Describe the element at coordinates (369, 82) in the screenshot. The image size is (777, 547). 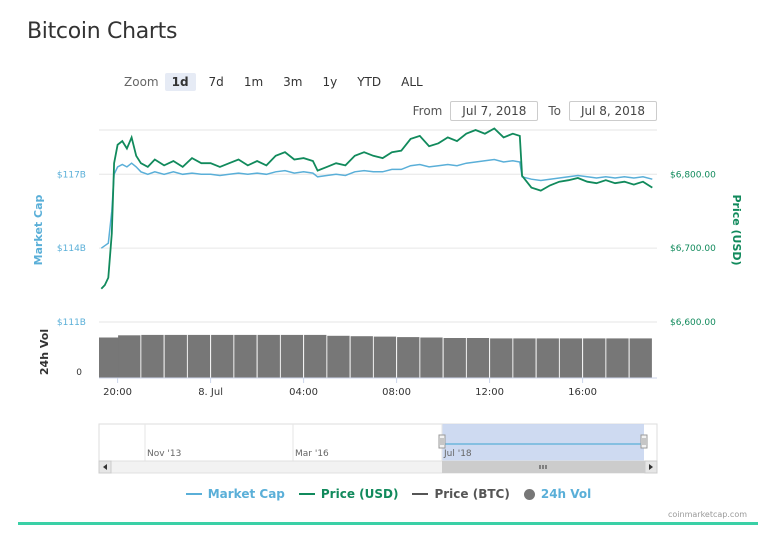
I see `zoom-ytd-button: YTD` at that location.